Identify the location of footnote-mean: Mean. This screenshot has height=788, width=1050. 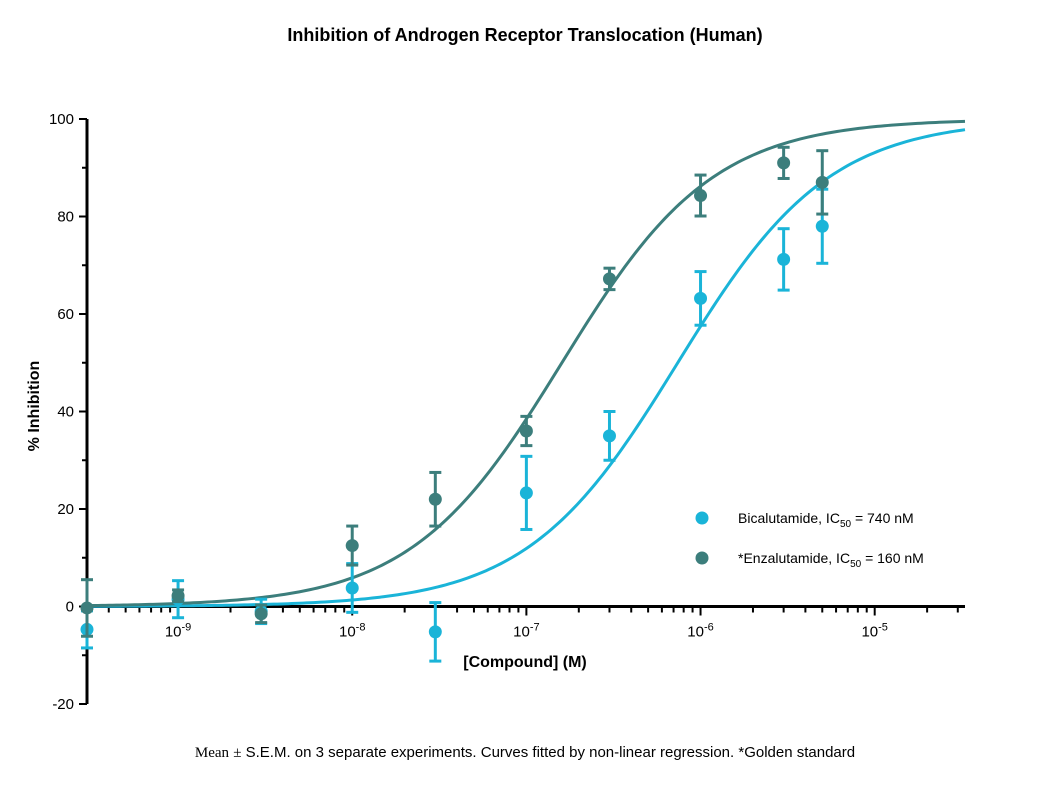
(212, 753).